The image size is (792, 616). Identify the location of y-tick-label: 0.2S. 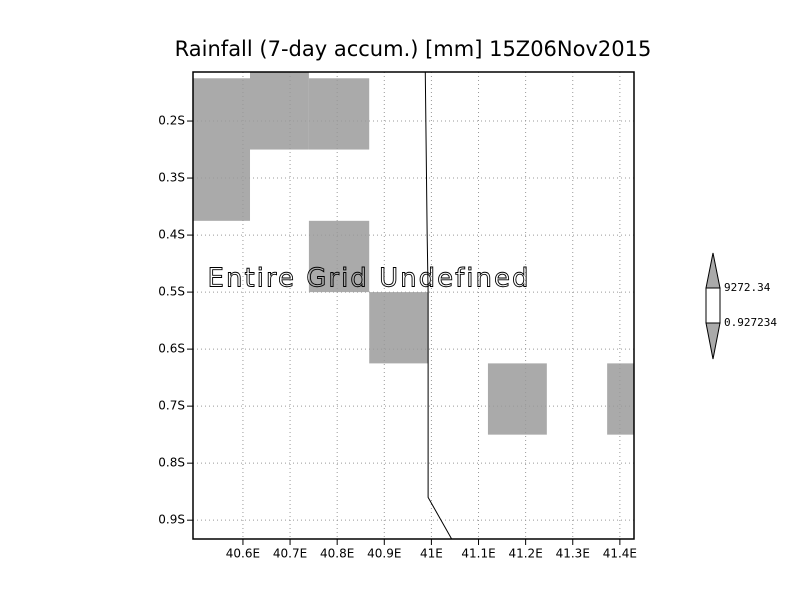
(171, 121).